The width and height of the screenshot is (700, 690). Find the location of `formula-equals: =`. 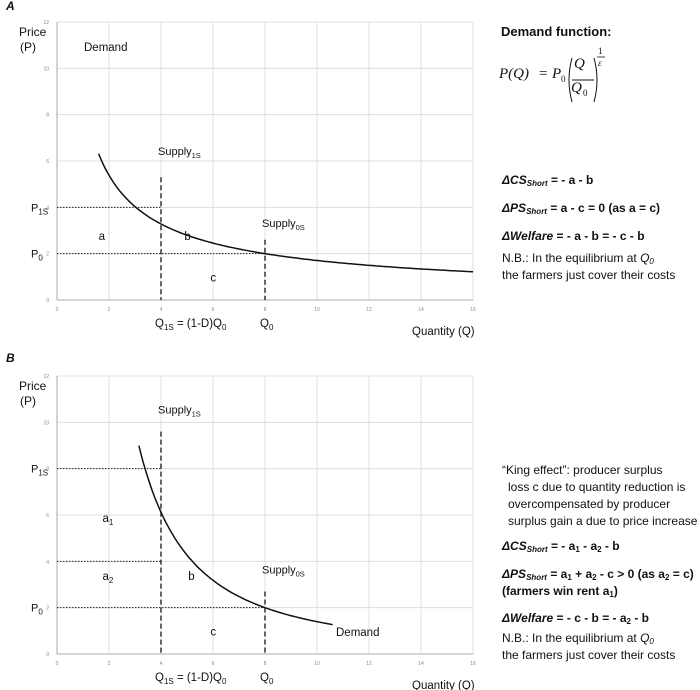

formula-equals: = is located at coordinates (543, 74).